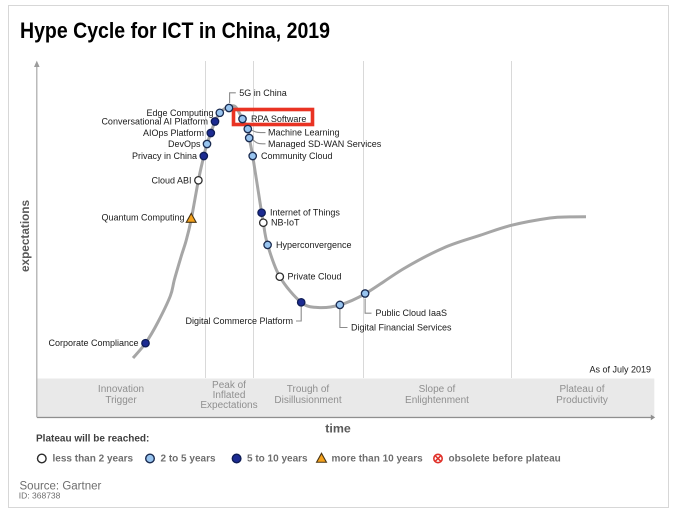 This screenshot has height=518, width=678. I want to click on svg-text: Managed SD-WAN Services, so click(325, 144).